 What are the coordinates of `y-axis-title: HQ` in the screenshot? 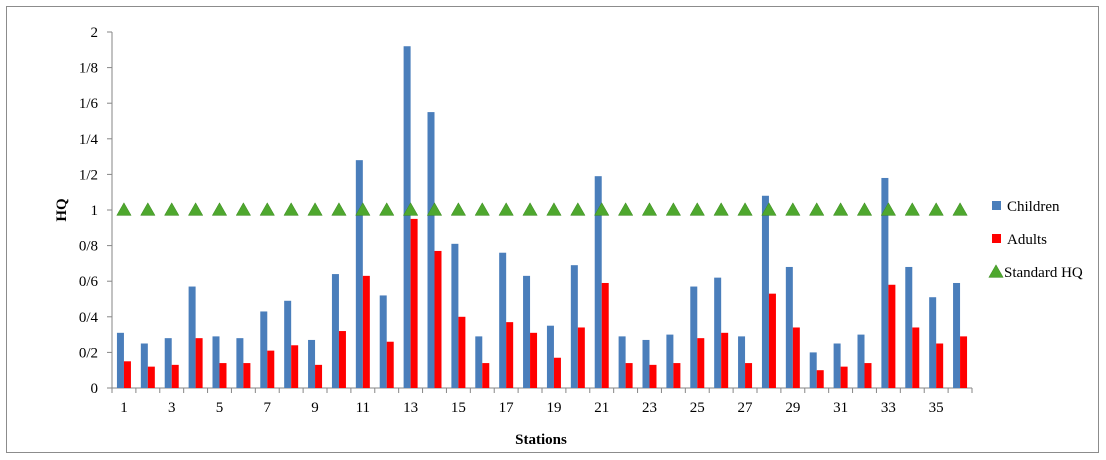 It's located at (62, 210).